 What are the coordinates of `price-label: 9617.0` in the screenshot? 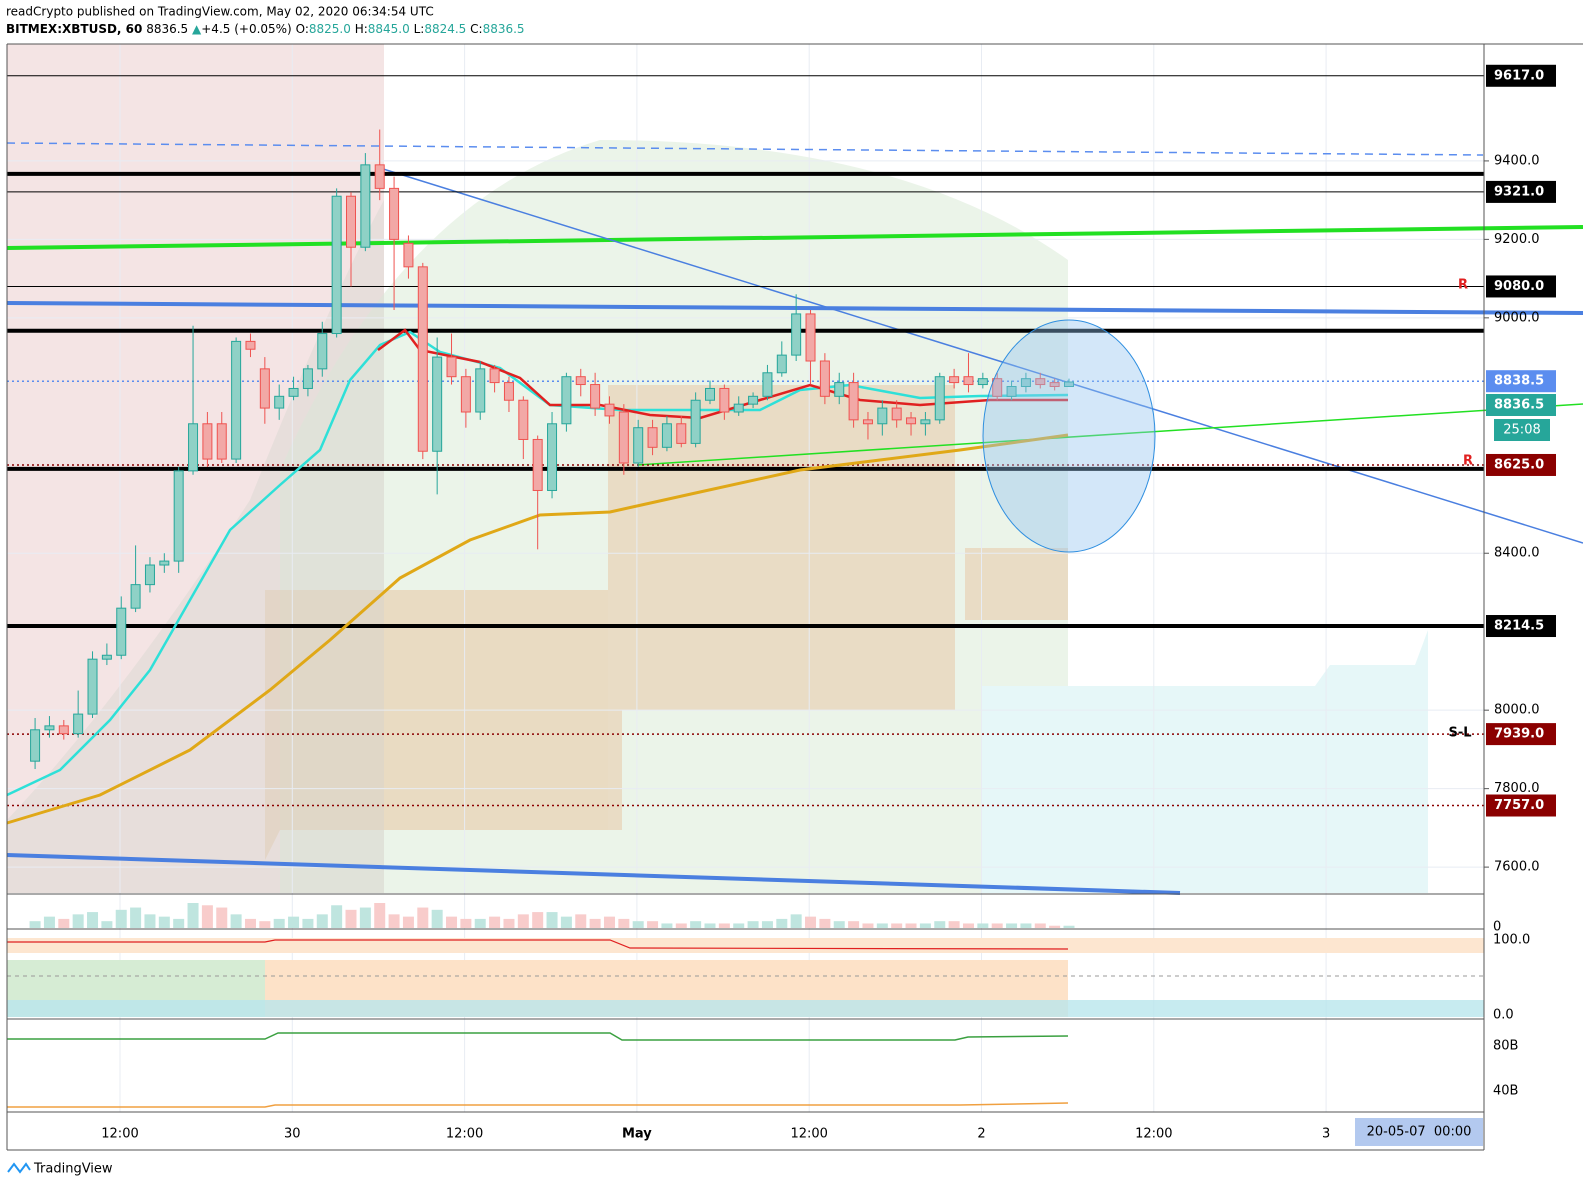 It's located at (1519, 75).